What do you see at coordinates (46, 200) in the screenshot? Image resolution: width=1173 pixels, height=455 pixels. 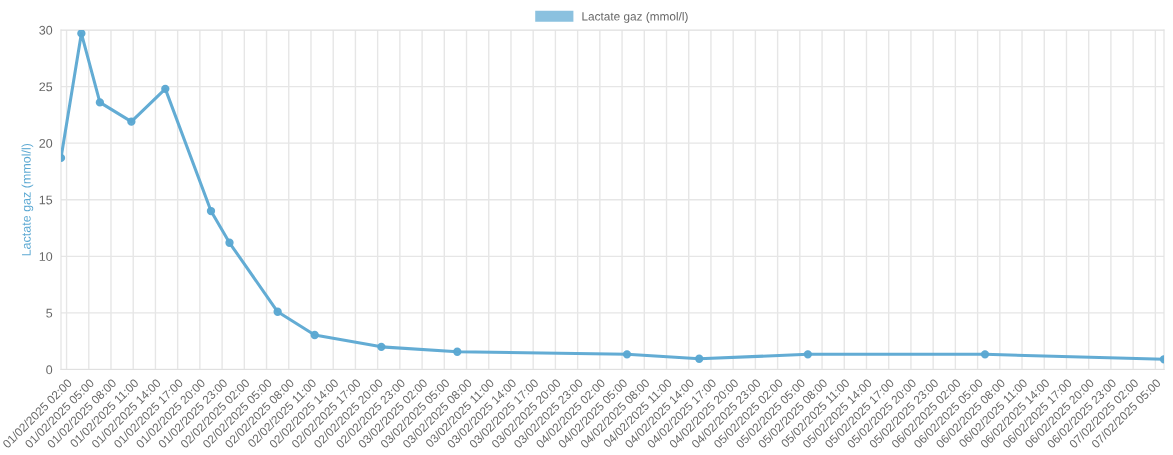 I see `y-tick-label: 15` at bounding box center [46, 200].